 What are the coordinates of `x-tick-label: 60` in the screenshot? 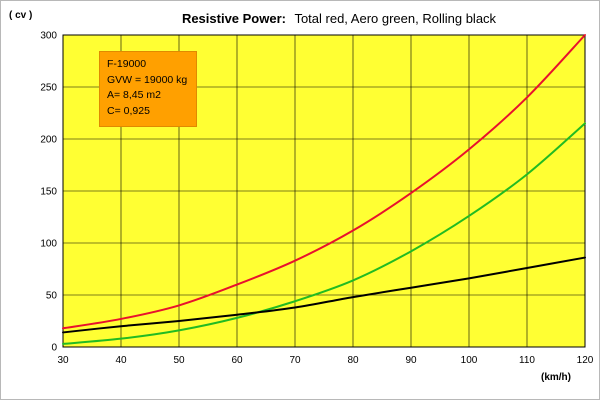 It's located at (237, 360).